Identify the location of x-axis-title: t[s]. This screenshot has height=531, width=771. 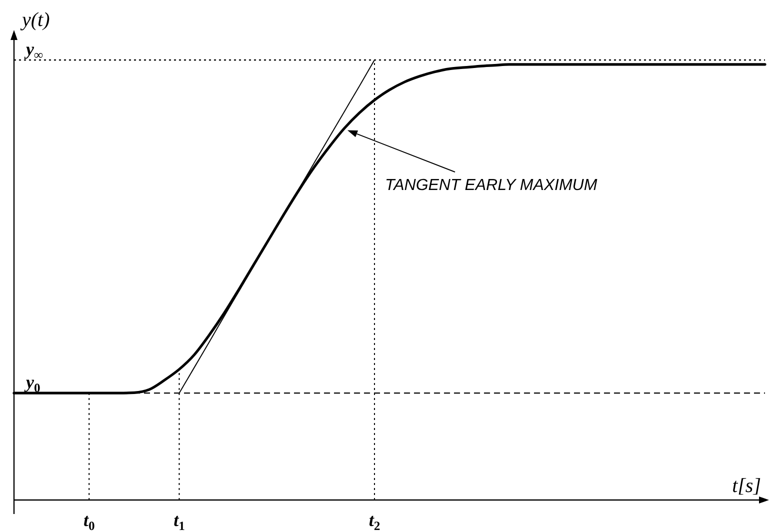
(746, 486).